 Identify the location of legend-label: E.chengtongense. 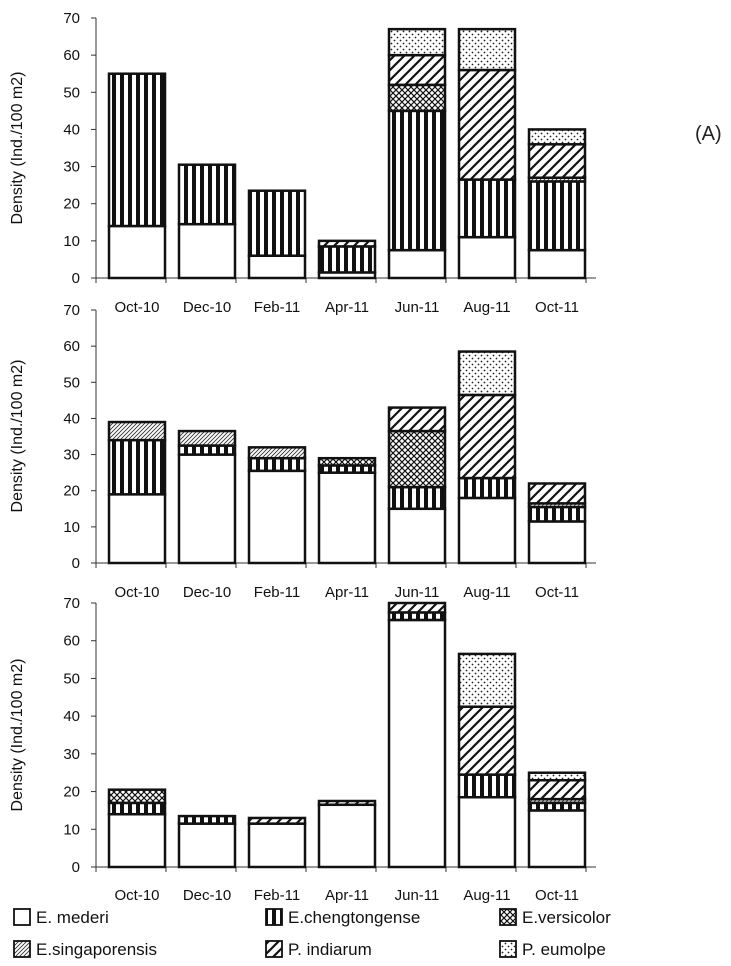
(354, 917).